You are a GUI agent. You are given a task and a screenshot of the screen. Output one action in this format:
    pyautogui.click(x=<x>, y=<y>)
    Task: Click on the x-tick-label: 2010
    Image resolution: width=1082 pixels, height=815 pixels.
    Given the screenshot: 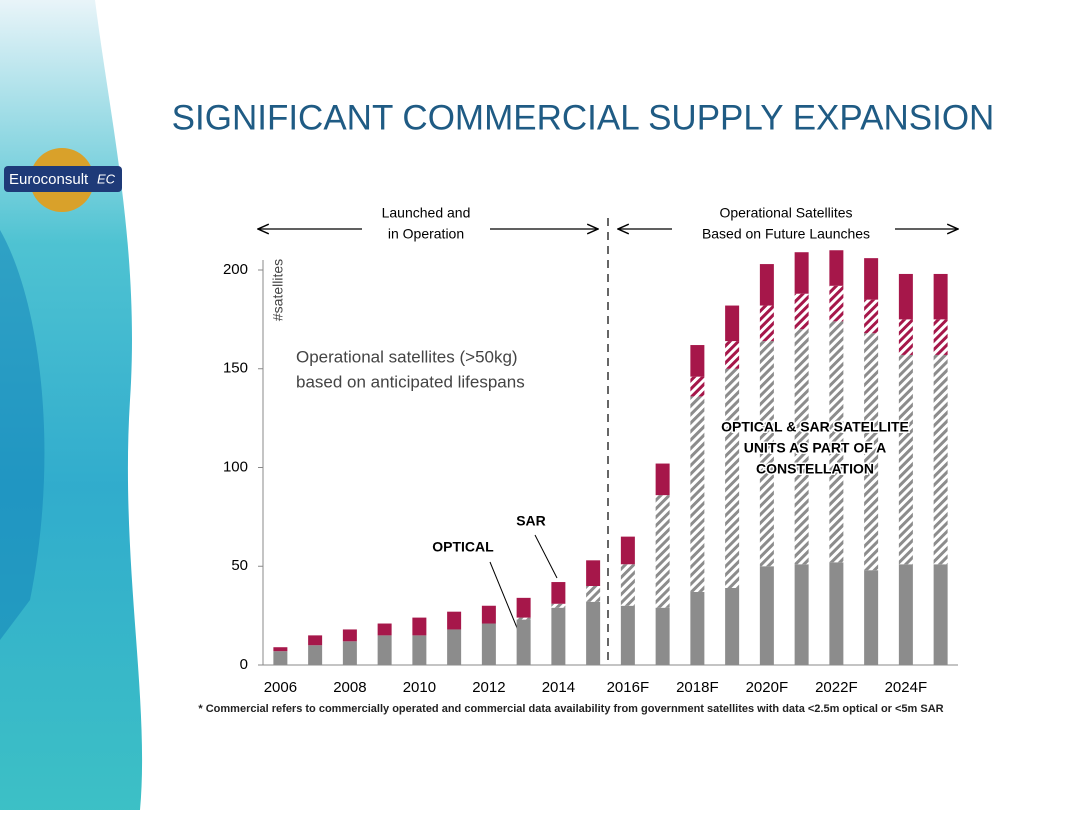 What is the action you would take?
    pyautogui.click(x=419, y=687)
    